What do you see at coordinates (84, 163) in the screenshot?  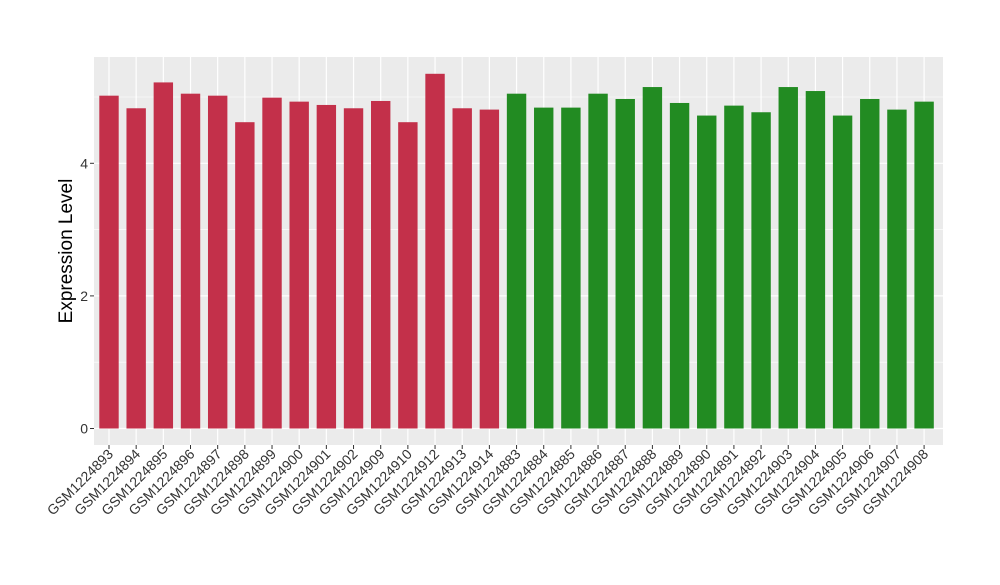 I see `y-tick-label: 4` at bounding box center [84, 163].